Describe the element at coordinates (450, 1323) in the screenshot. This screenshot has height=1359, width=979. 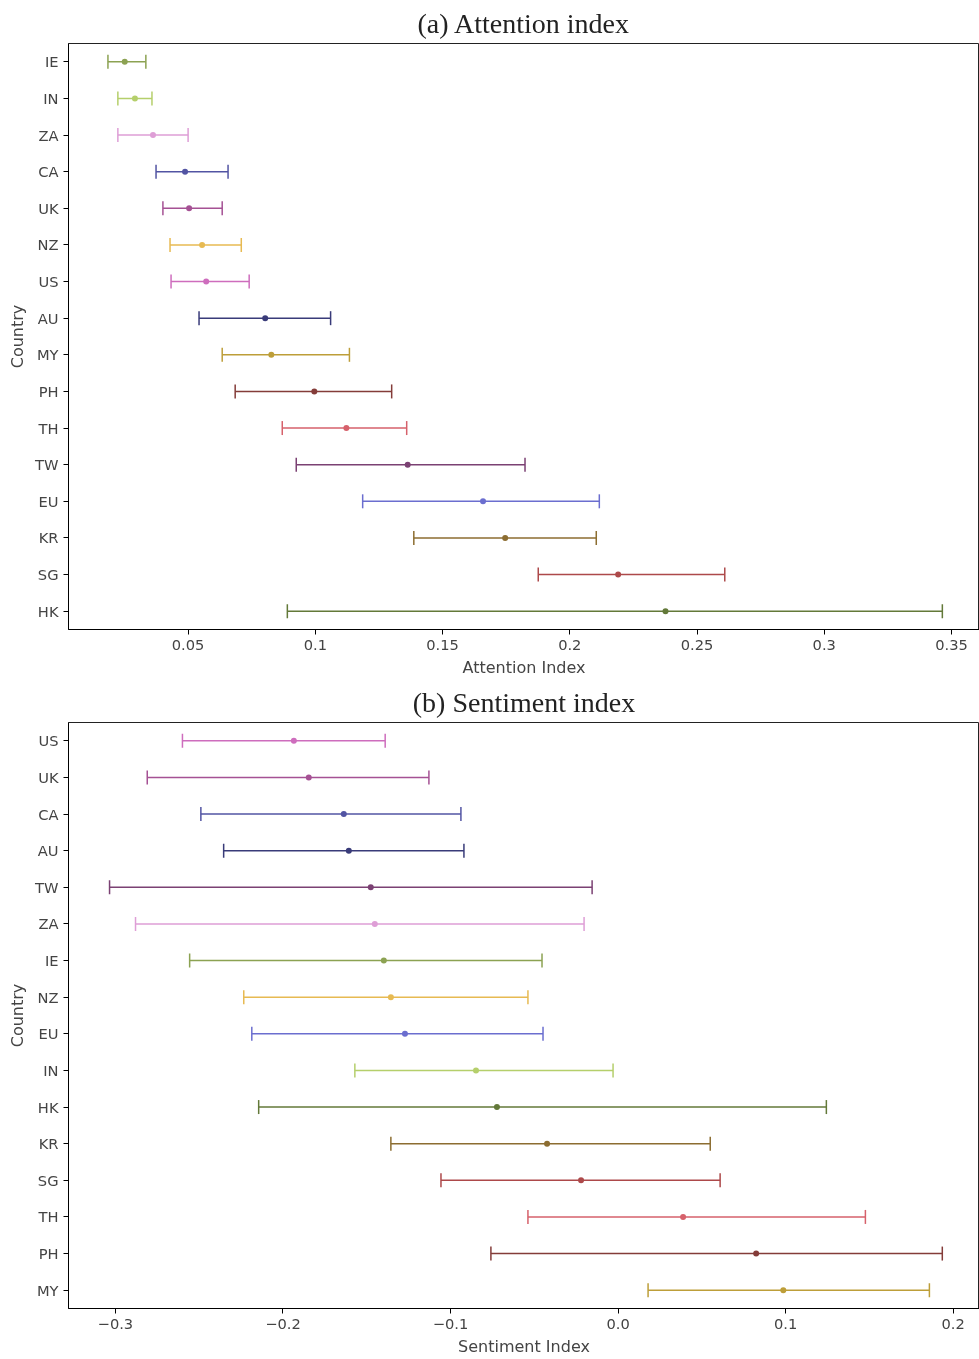
I see `x-tick-label: −0.1` at that location.